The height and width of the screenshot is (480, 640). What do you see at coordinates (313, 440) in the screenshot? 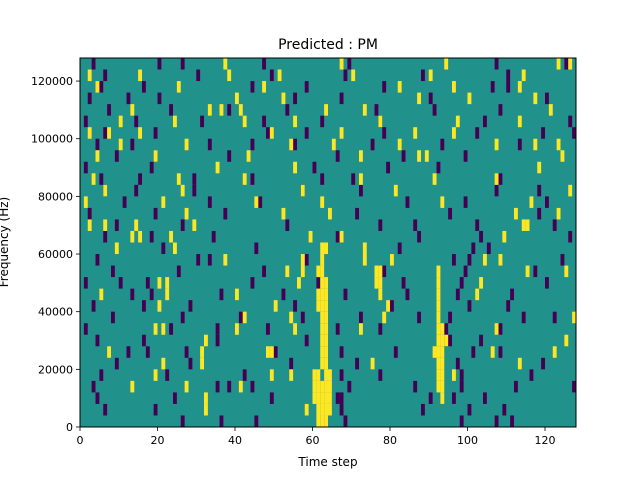
I see `x-tick-label: 60` at bounding box center [313, 440].